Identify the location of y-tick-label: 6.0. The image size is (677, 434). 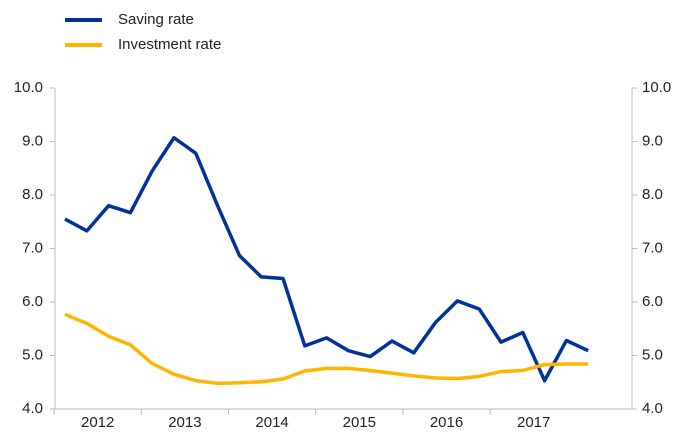
(32, 301).